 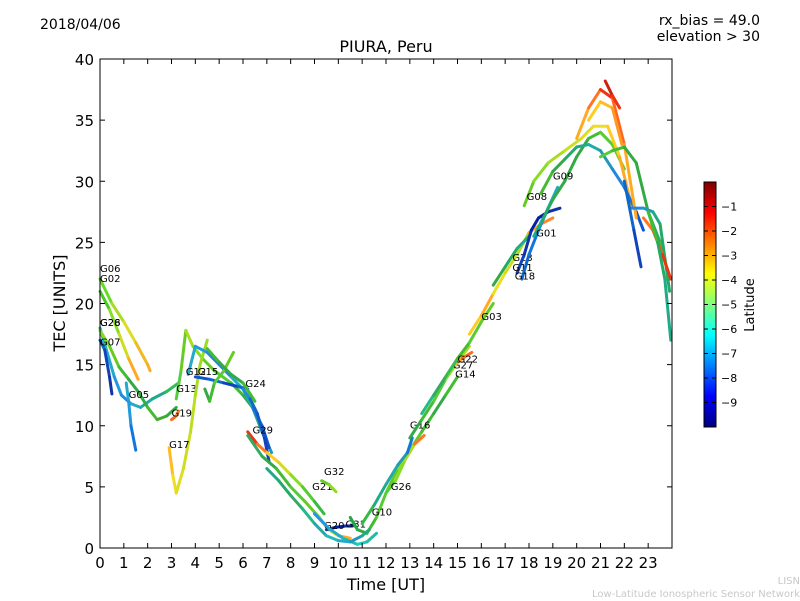 I want to click on satellite-label: G27, so click(x=463, y=366).